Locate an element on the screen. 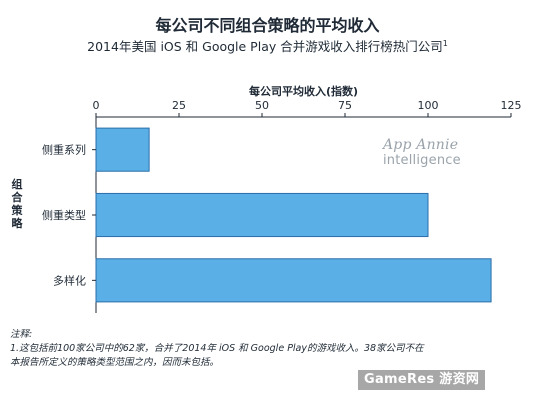  watermark-brand: App Annie is located at coordinates (421, 145).